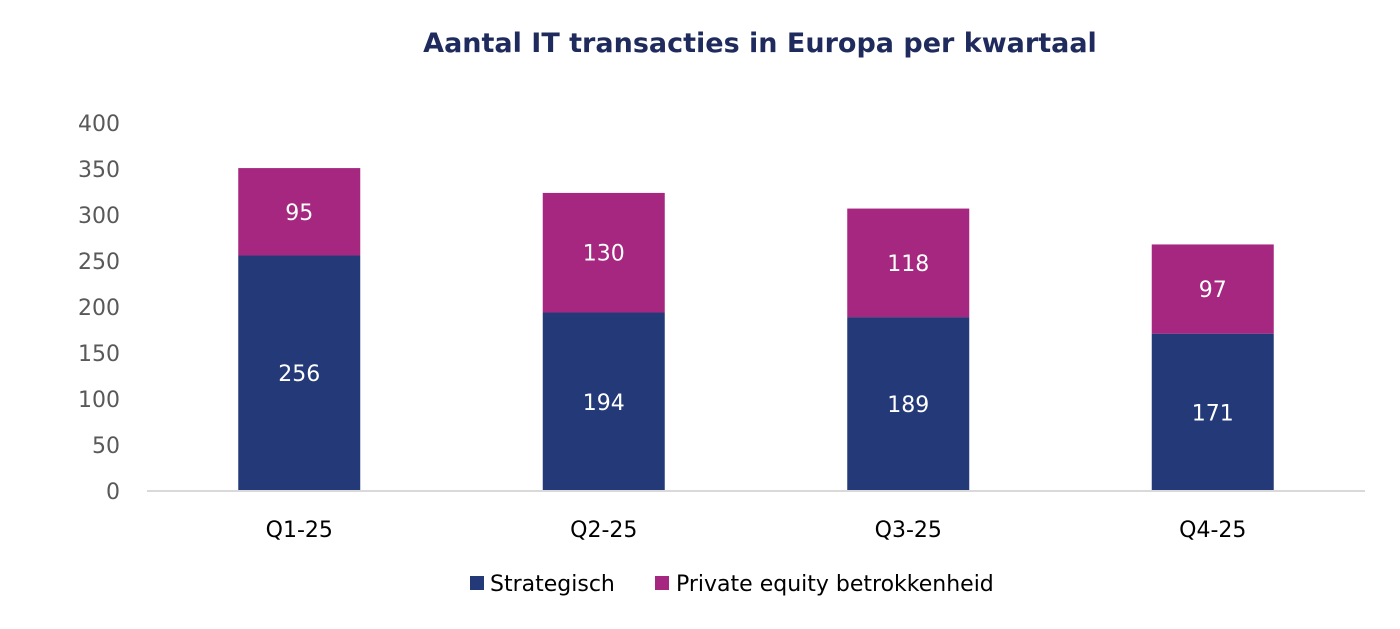 This screenshot has width=1400, height=629. Describe the element at coordinates (477, 583) in the screenshot. I see `legend-swatch-strategisch` at that location.